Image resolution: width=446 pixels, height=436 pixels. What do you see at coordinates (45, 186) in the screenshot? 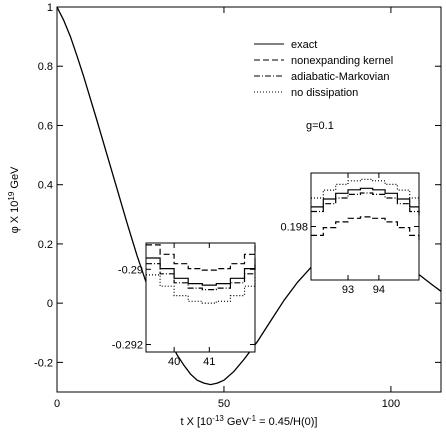
I see `y-tick-label: 0.4` at bounding box center [45, 186].